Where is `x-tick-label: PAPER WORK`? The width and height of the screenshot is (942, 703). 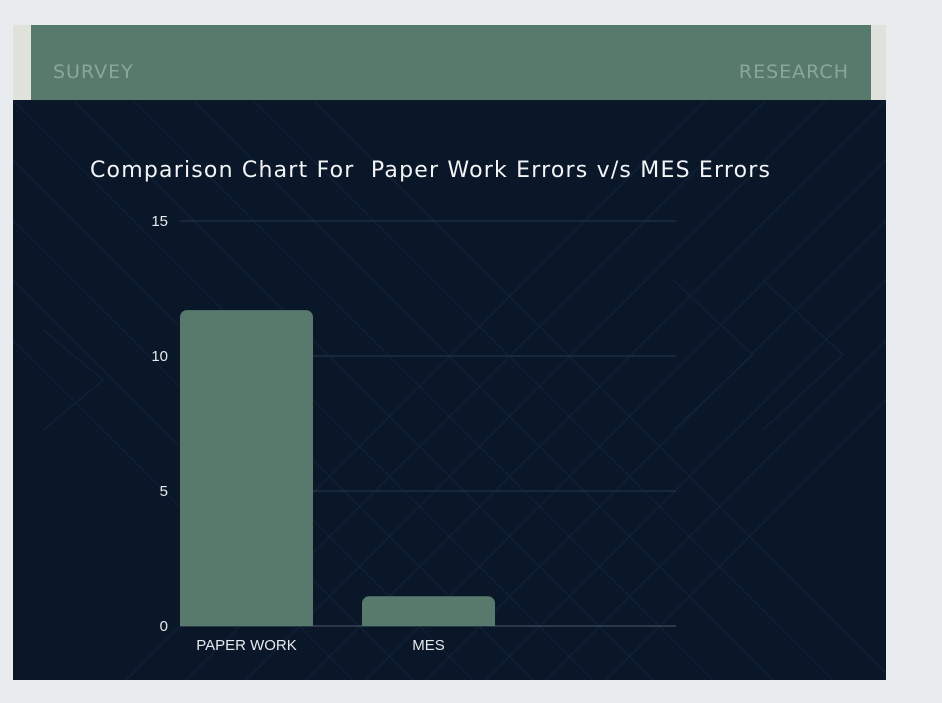 x-tick-label: PAPER WORK is located at coordinates (246, 645).